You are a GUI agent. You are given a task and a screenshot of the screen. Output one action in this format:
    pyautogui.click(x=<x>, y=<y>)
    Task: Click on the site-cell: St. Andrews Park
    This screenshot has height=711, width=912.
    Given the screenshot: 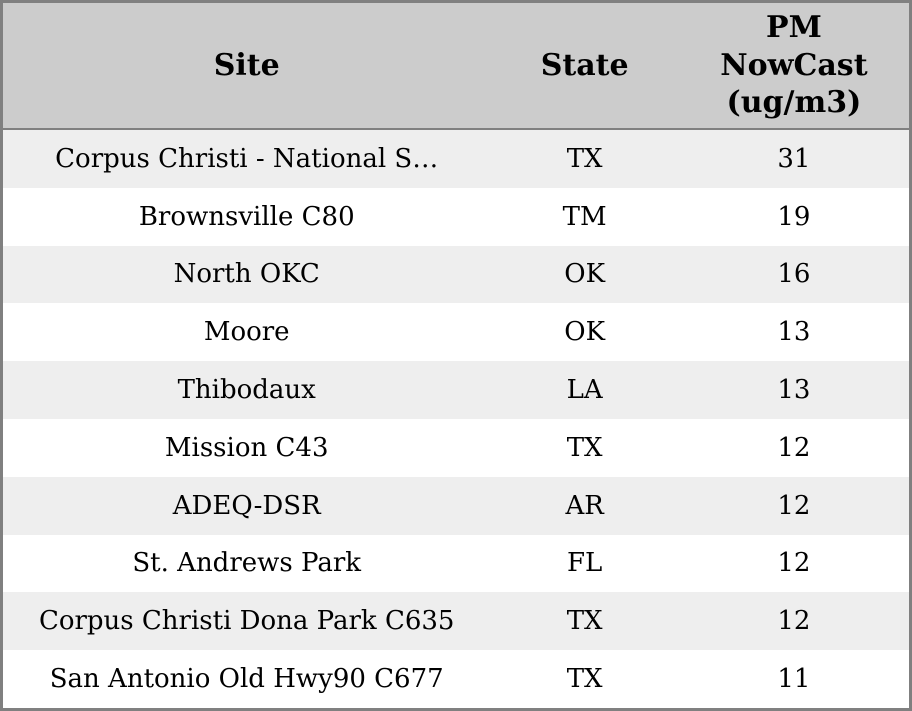 What is the action you would take?
    pyautogui.click(x=247, y=563)
    